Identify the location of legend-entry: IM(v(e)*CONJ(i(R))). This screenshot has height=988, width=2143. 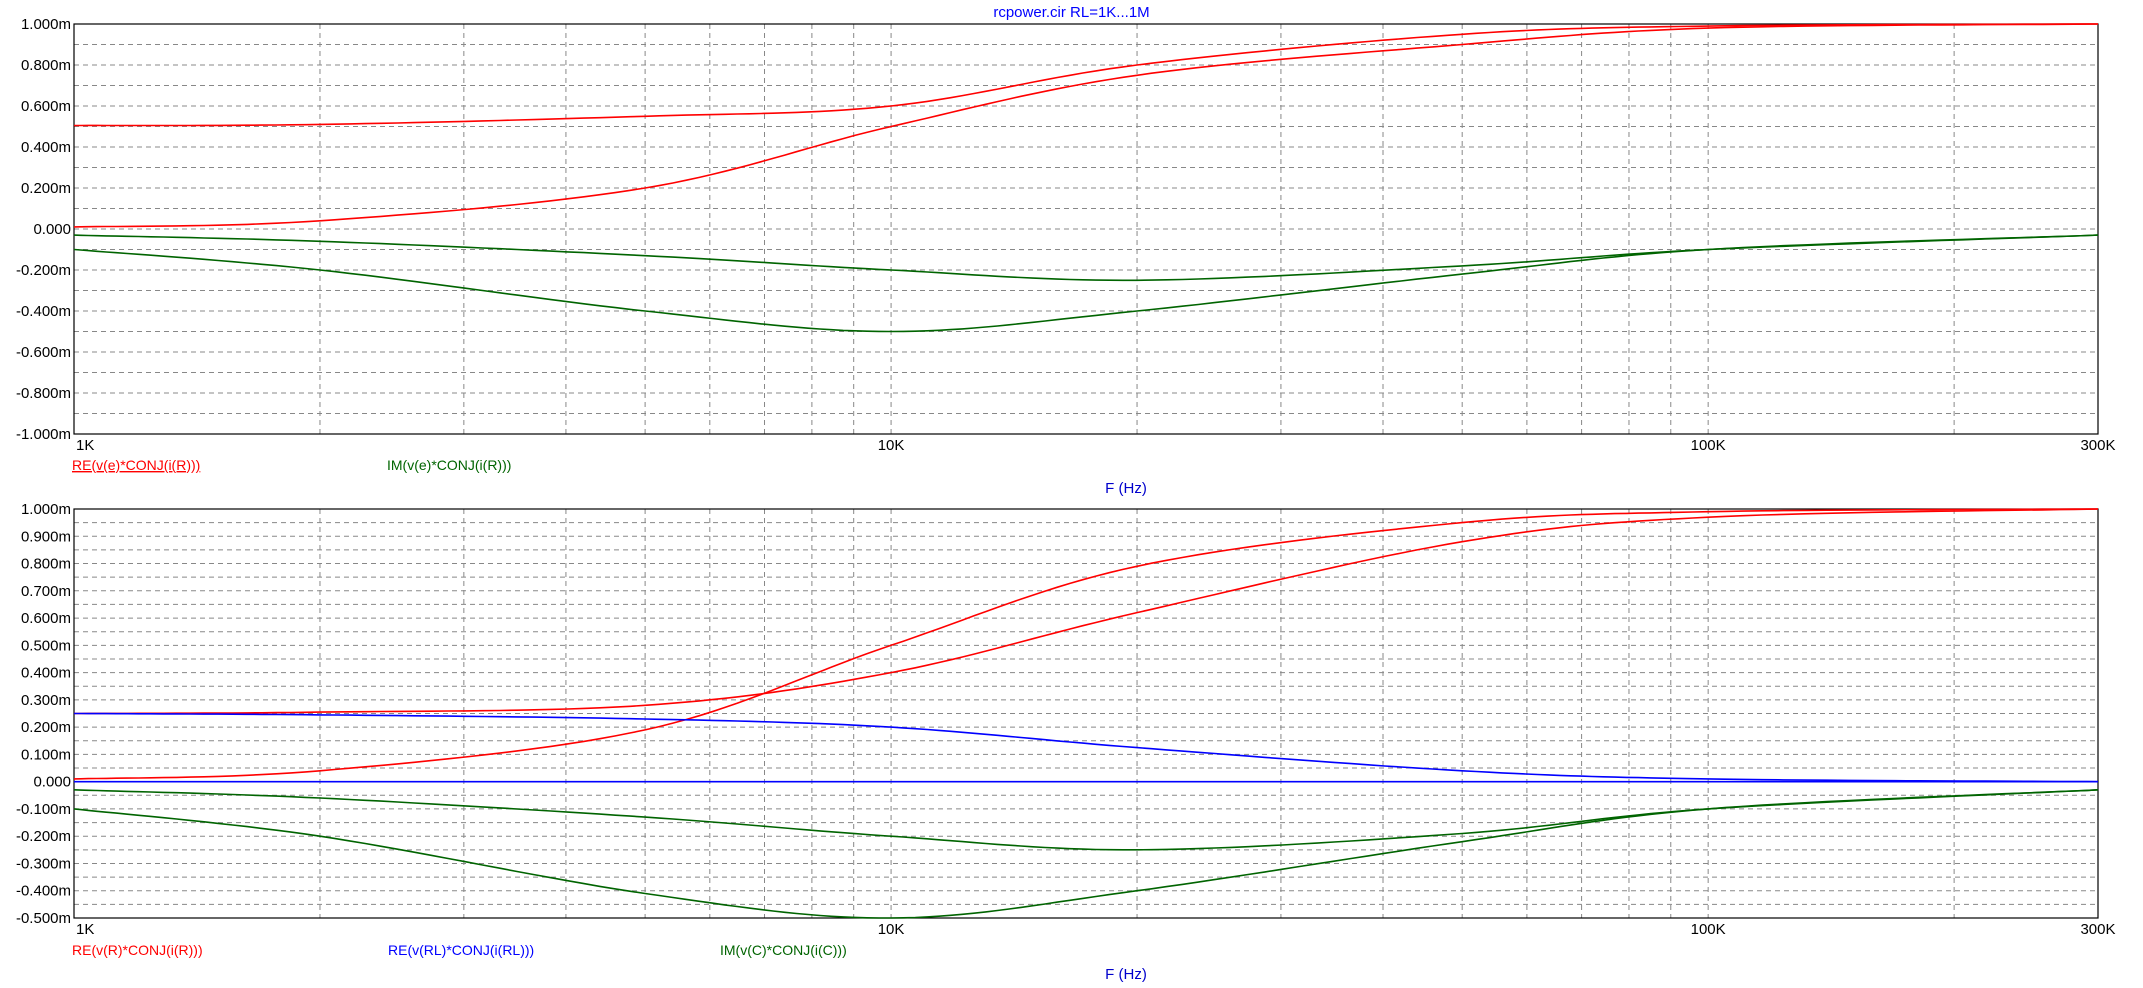
(449, 465).